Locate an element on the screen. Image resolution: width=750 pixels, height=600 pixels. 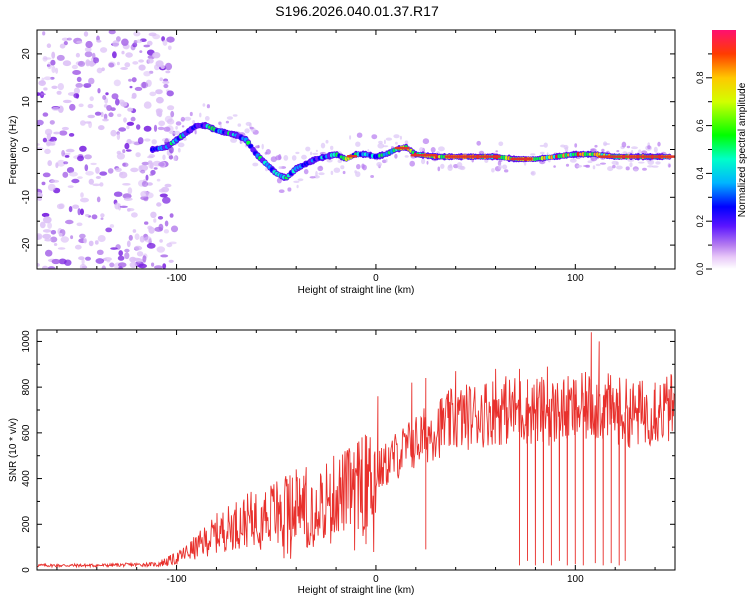
colorbar-tick-label: 0.0 is located at coordinates (700, 269).